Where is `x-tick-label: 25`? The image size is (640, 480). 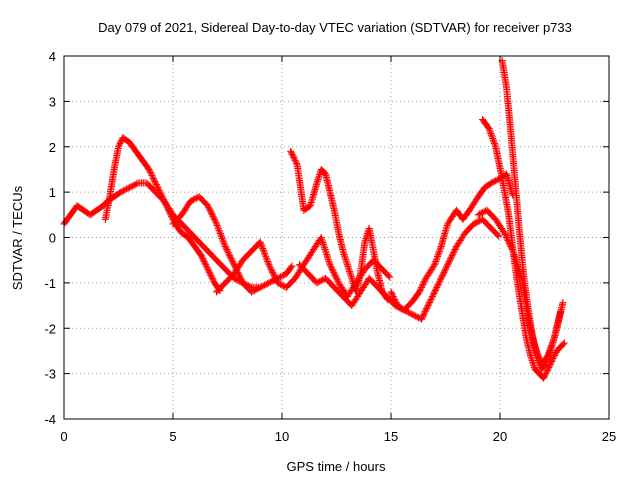
x-tick-label: 25 is located at coordinates (609, 436).